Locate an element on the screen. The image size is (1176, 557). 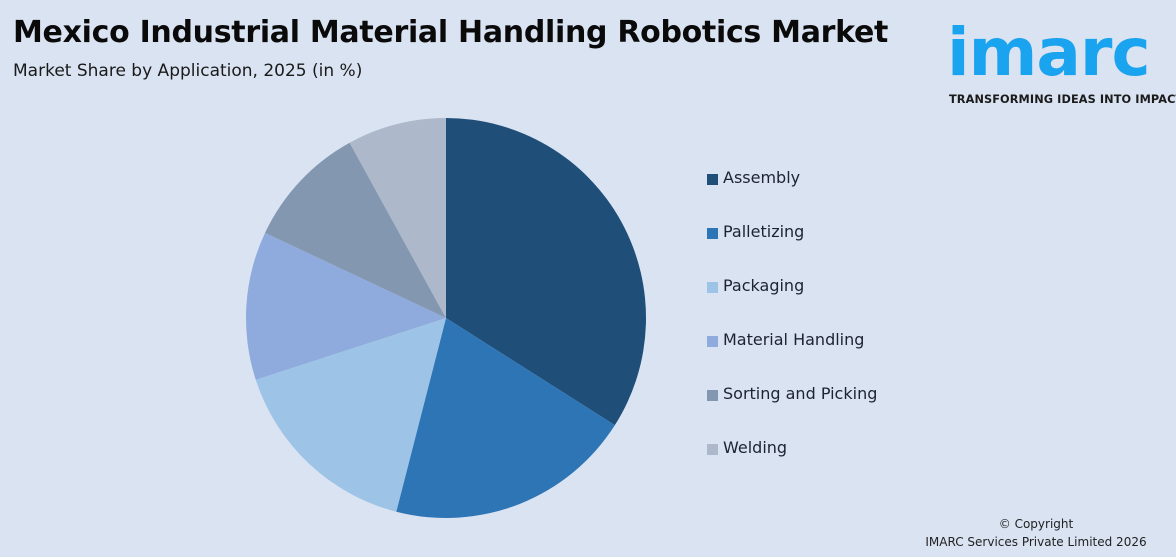
pie-slice-sorting-and-picking is located at coordinates (355, 230).